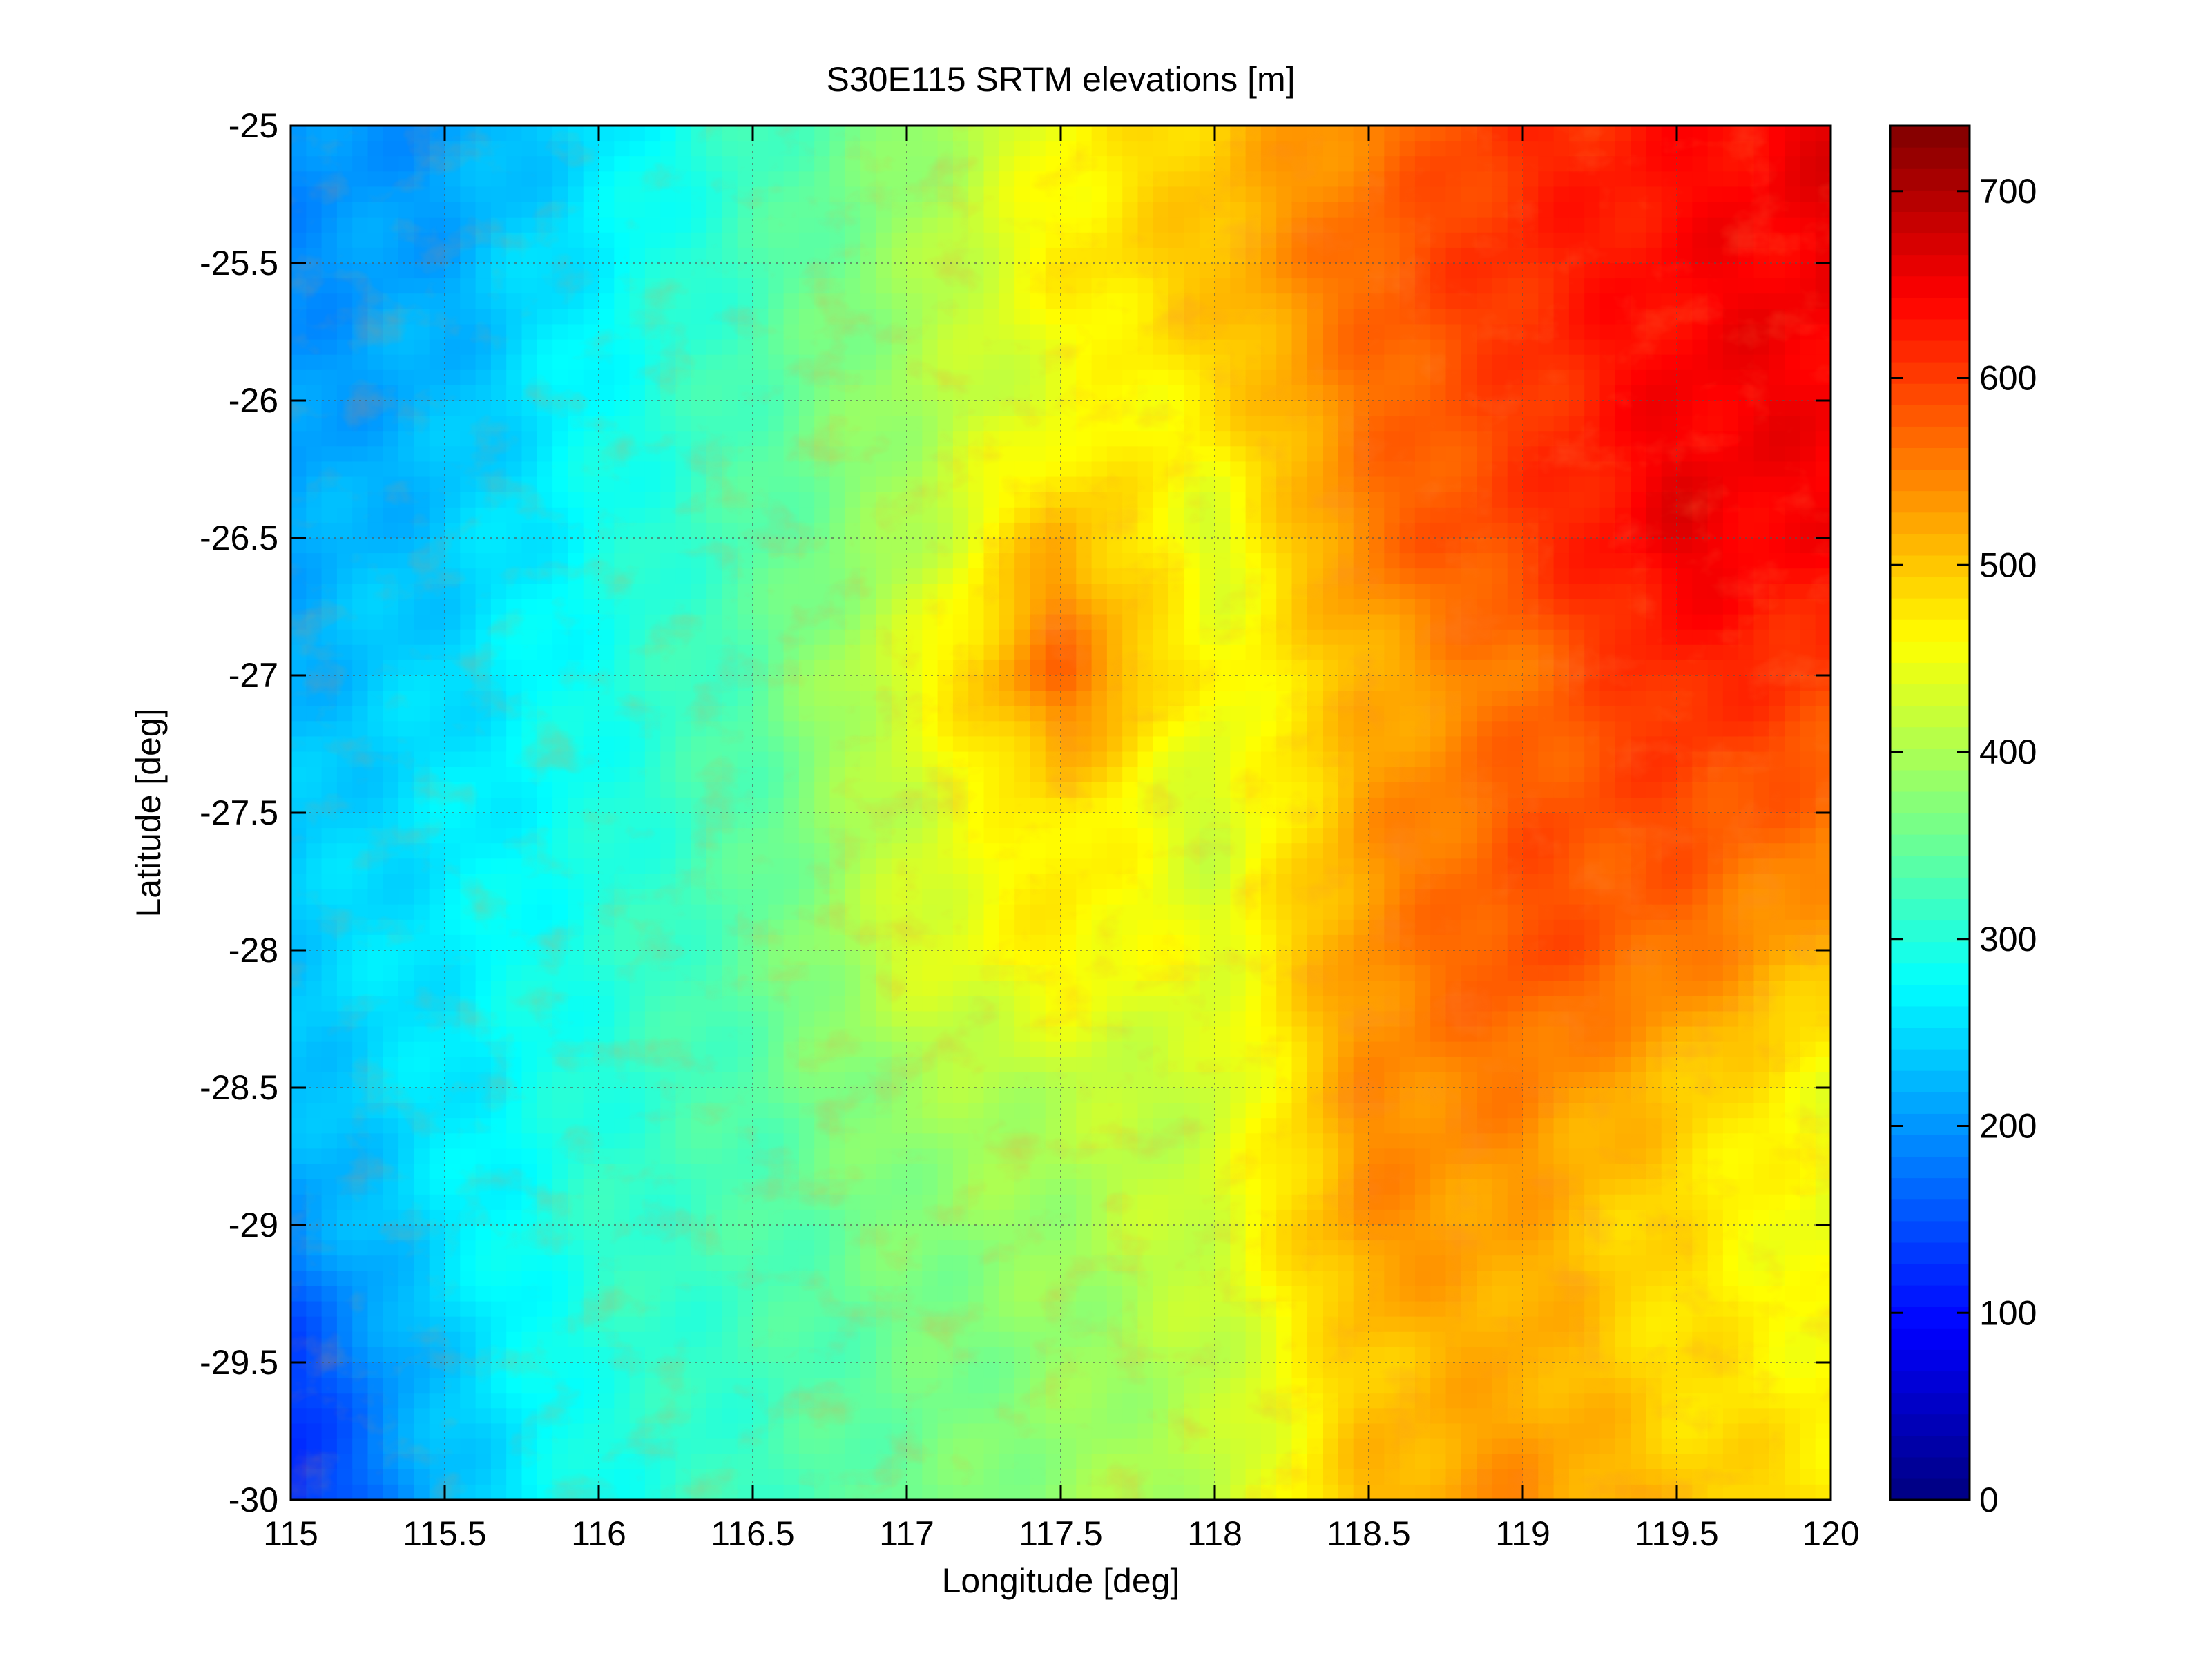 The height and width of the screenshot is (1658, 2212). What do you see at coordinates (1060, 79) in the screenshot?
I see `chart-title: S30E115 SRTM elevations [m]` at bounding box center [1060, 79].